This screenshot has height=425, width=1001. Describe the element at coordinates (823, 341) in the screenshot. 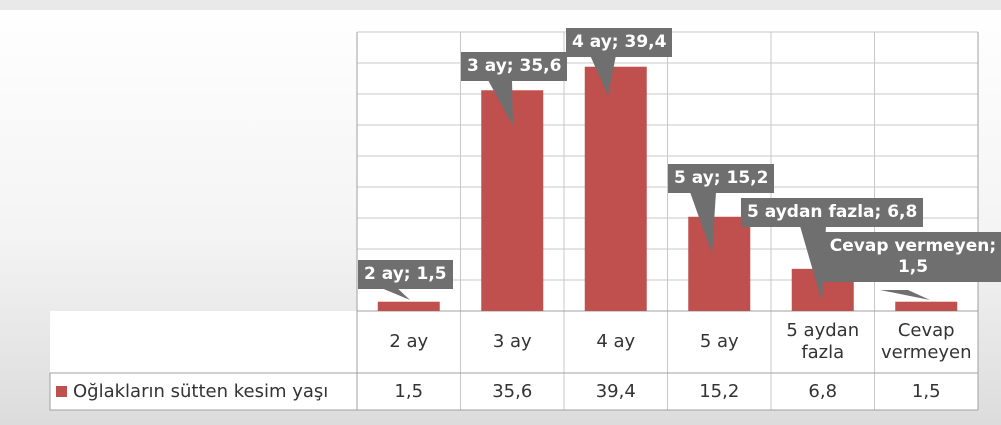

I see `table-category-5: 5 aydan fazla` at that location.